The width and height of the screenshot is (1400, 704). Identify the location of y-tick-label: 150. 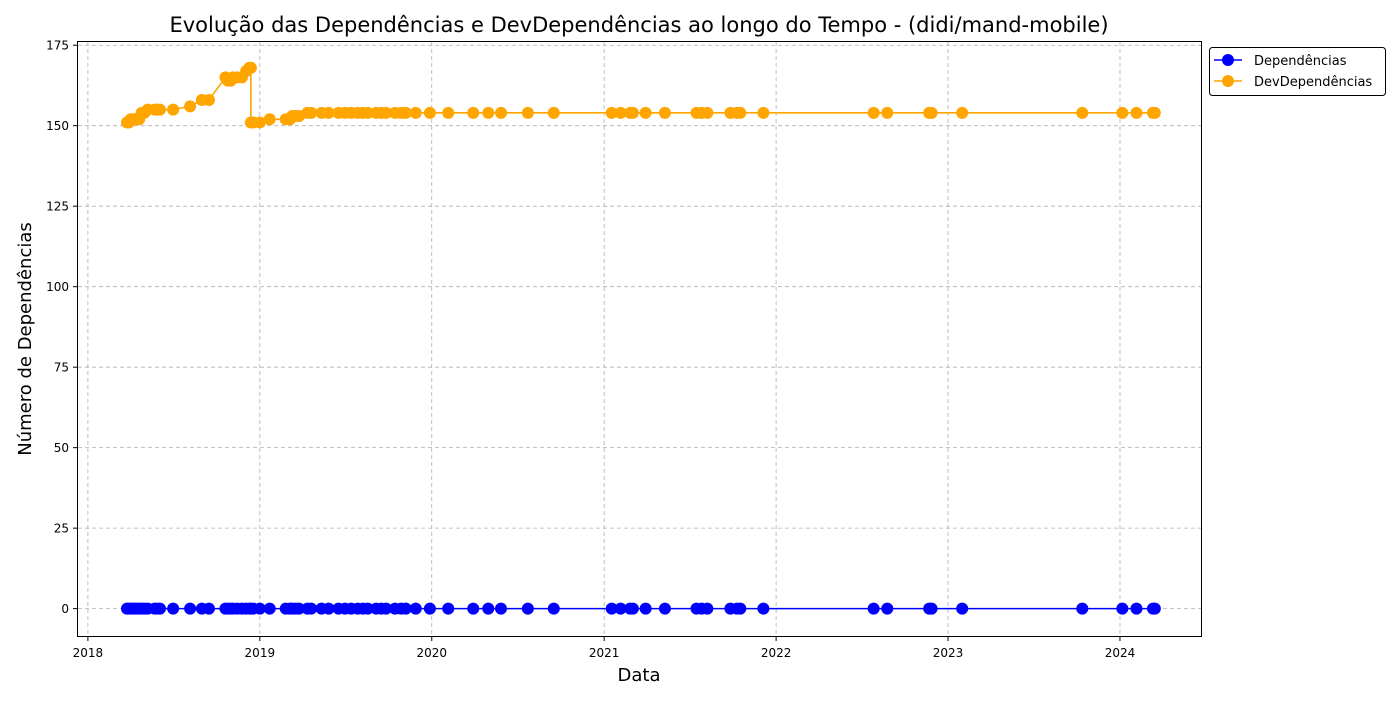
(57, 126).